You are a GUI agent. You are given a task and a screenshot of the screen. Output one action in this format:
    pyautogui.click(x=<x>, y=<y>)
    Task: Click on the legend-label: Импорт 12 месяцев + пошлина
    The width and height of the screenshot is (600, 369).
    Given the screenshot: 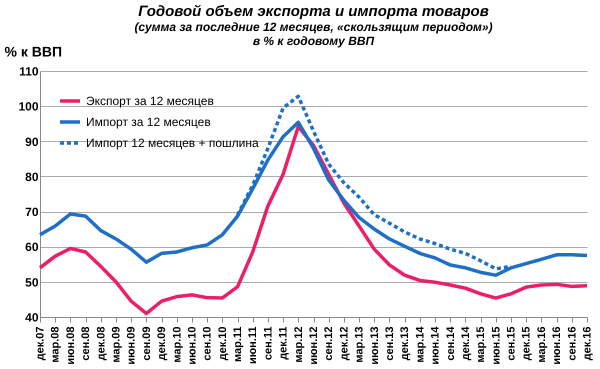 What is the action you would take?
    pyautogui.click(x=172, y=143)
    